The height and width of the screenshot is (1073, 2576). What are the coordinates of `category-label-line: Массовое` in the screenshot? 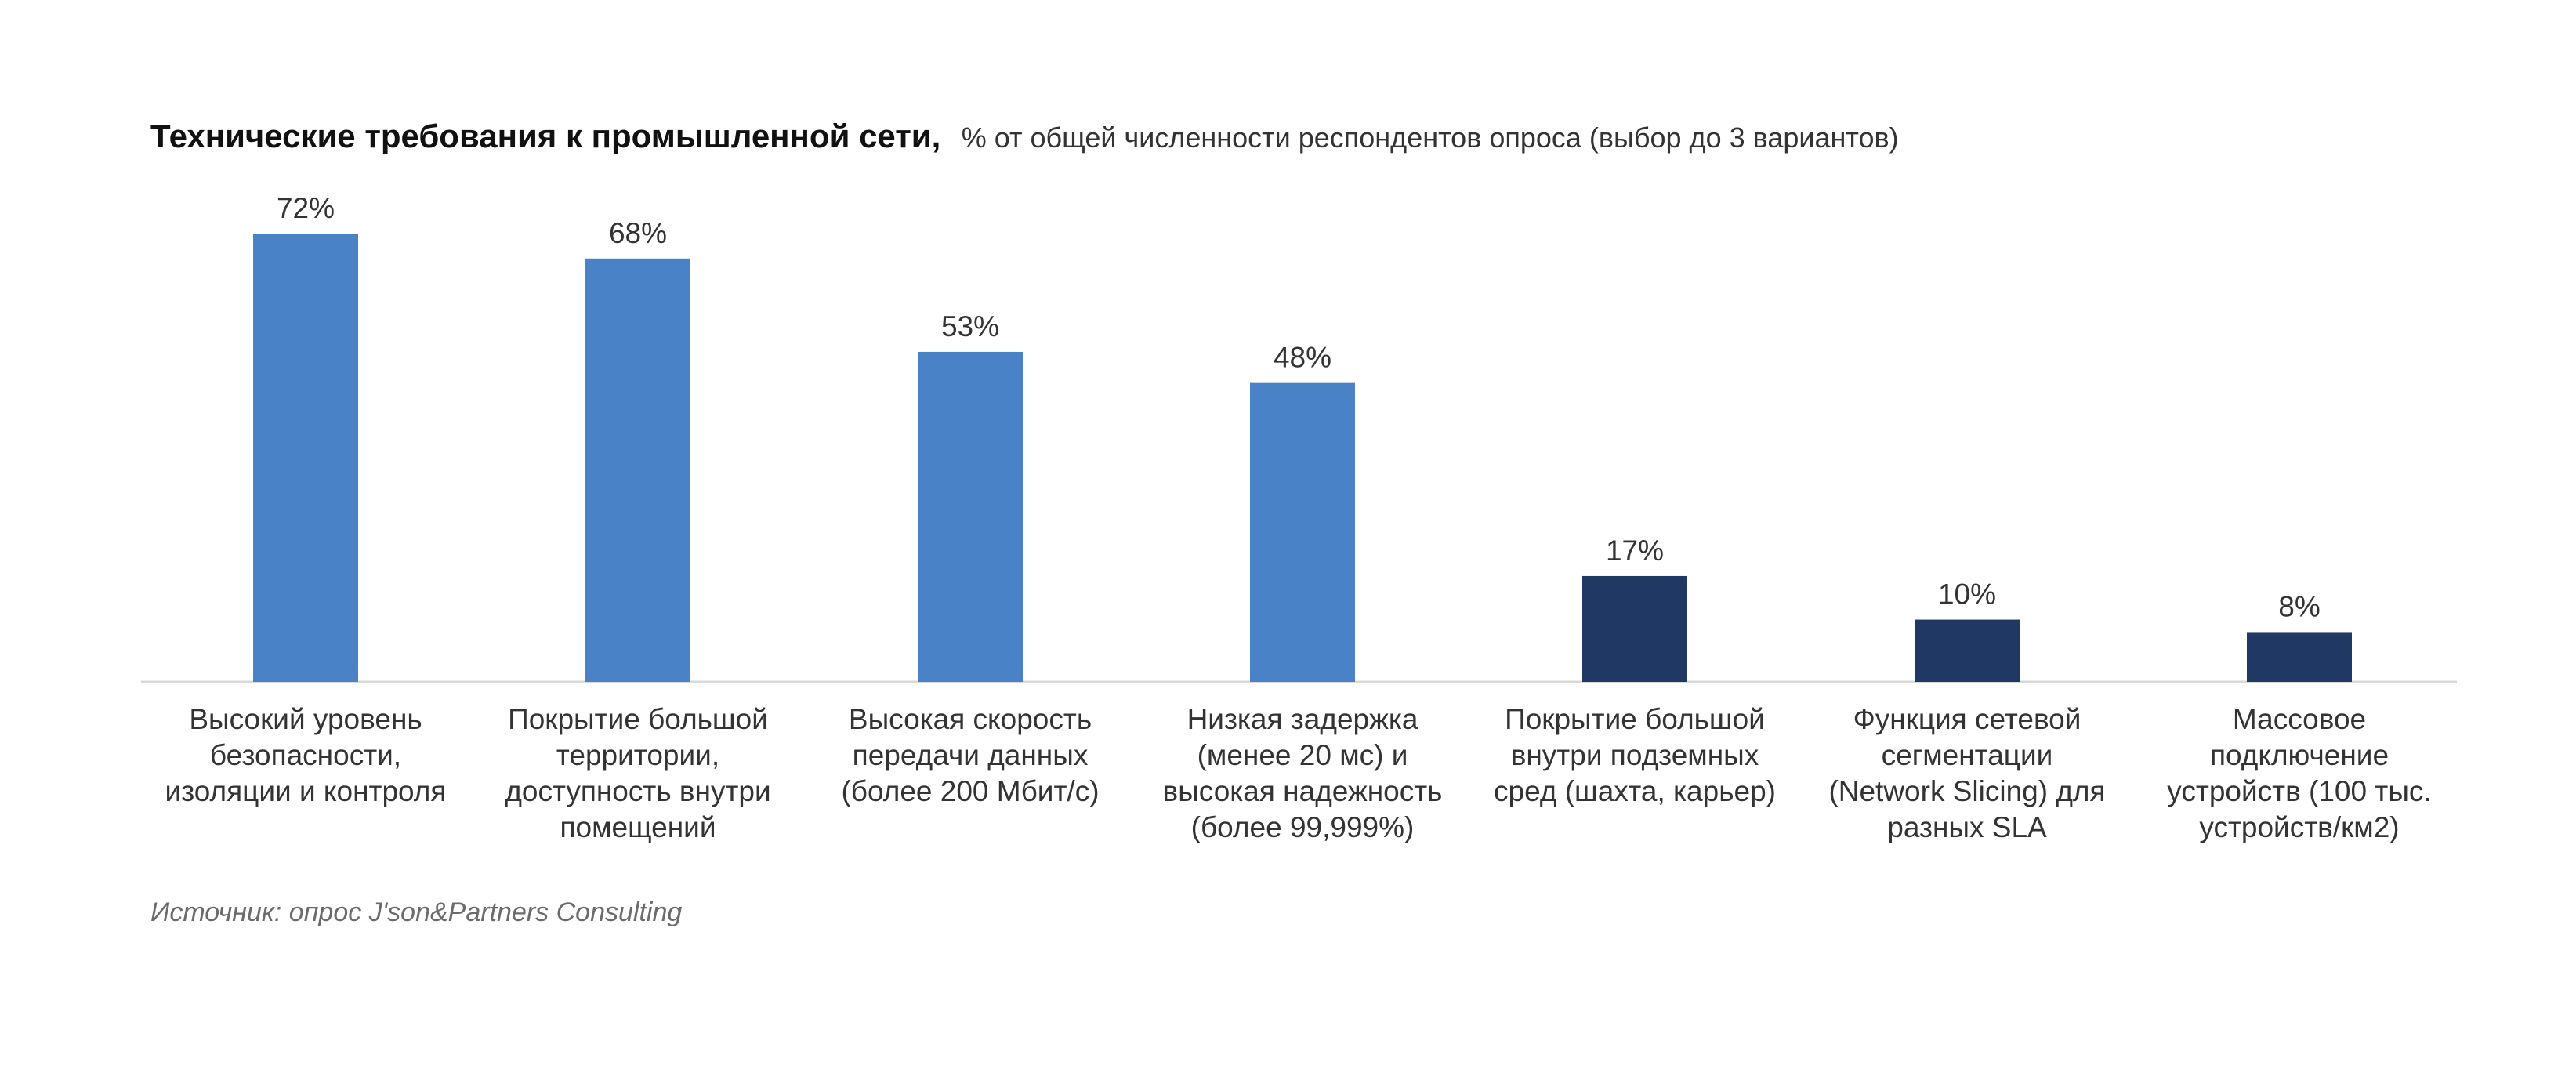 It's located at (2299, 719).